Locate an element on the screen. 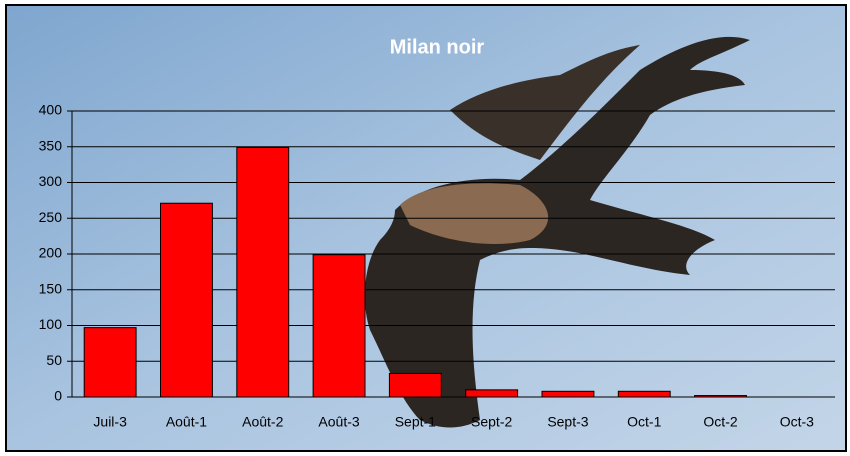 The width and height of the screenshot is (850, 456). y-tick-label: 250 is located at coordinates (51, 217).